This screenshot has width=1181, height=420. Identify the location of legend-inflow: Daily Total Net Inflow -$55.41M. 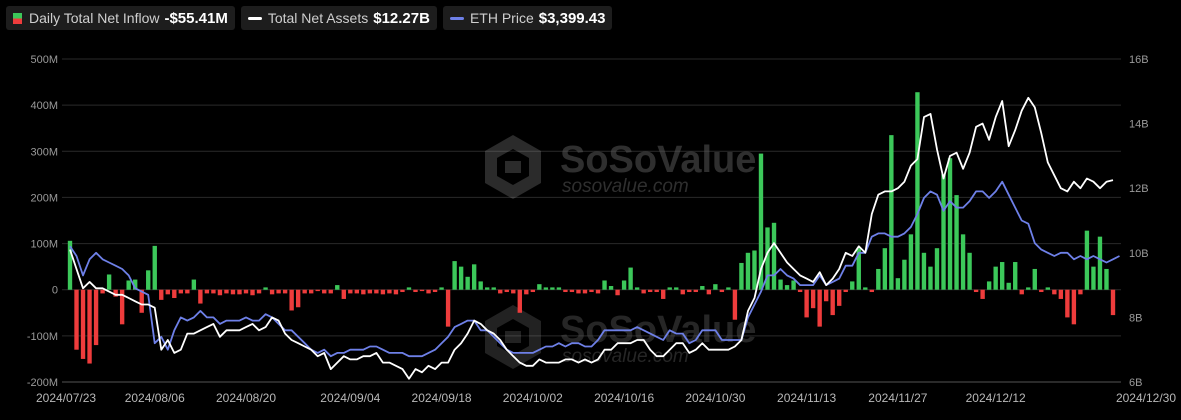
(120, 18).